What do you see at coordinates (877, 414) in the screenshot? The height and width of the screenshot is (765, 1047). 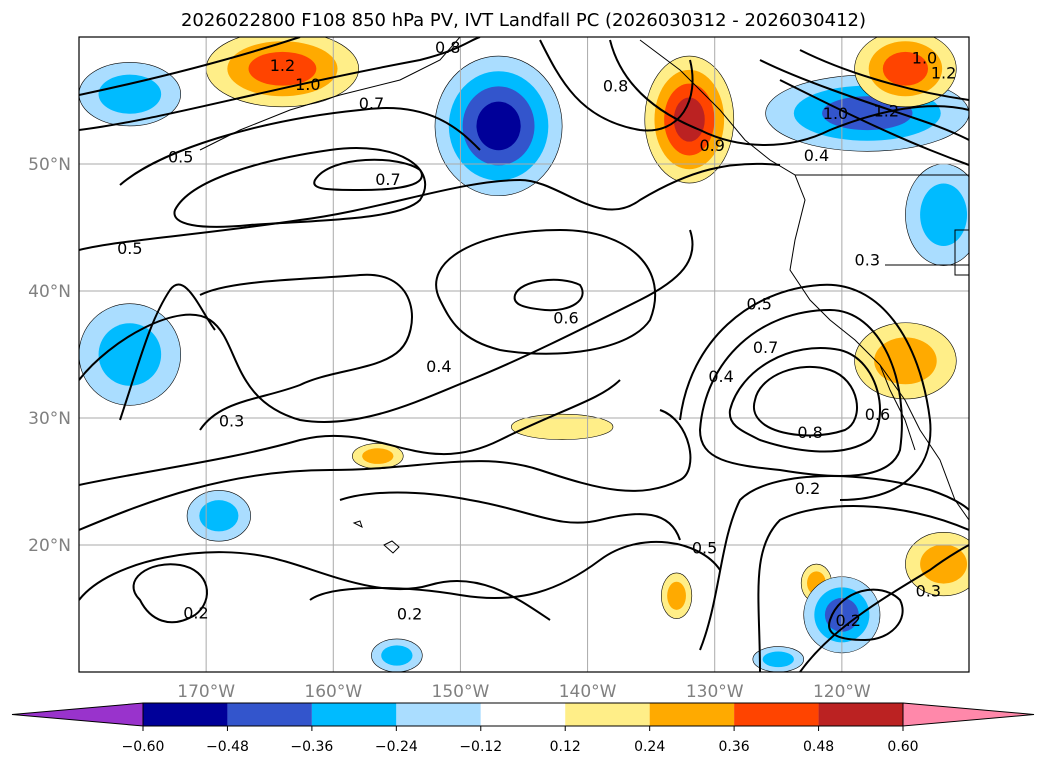 I see `contour-label: 0.6` at bounding box center [877, 414].